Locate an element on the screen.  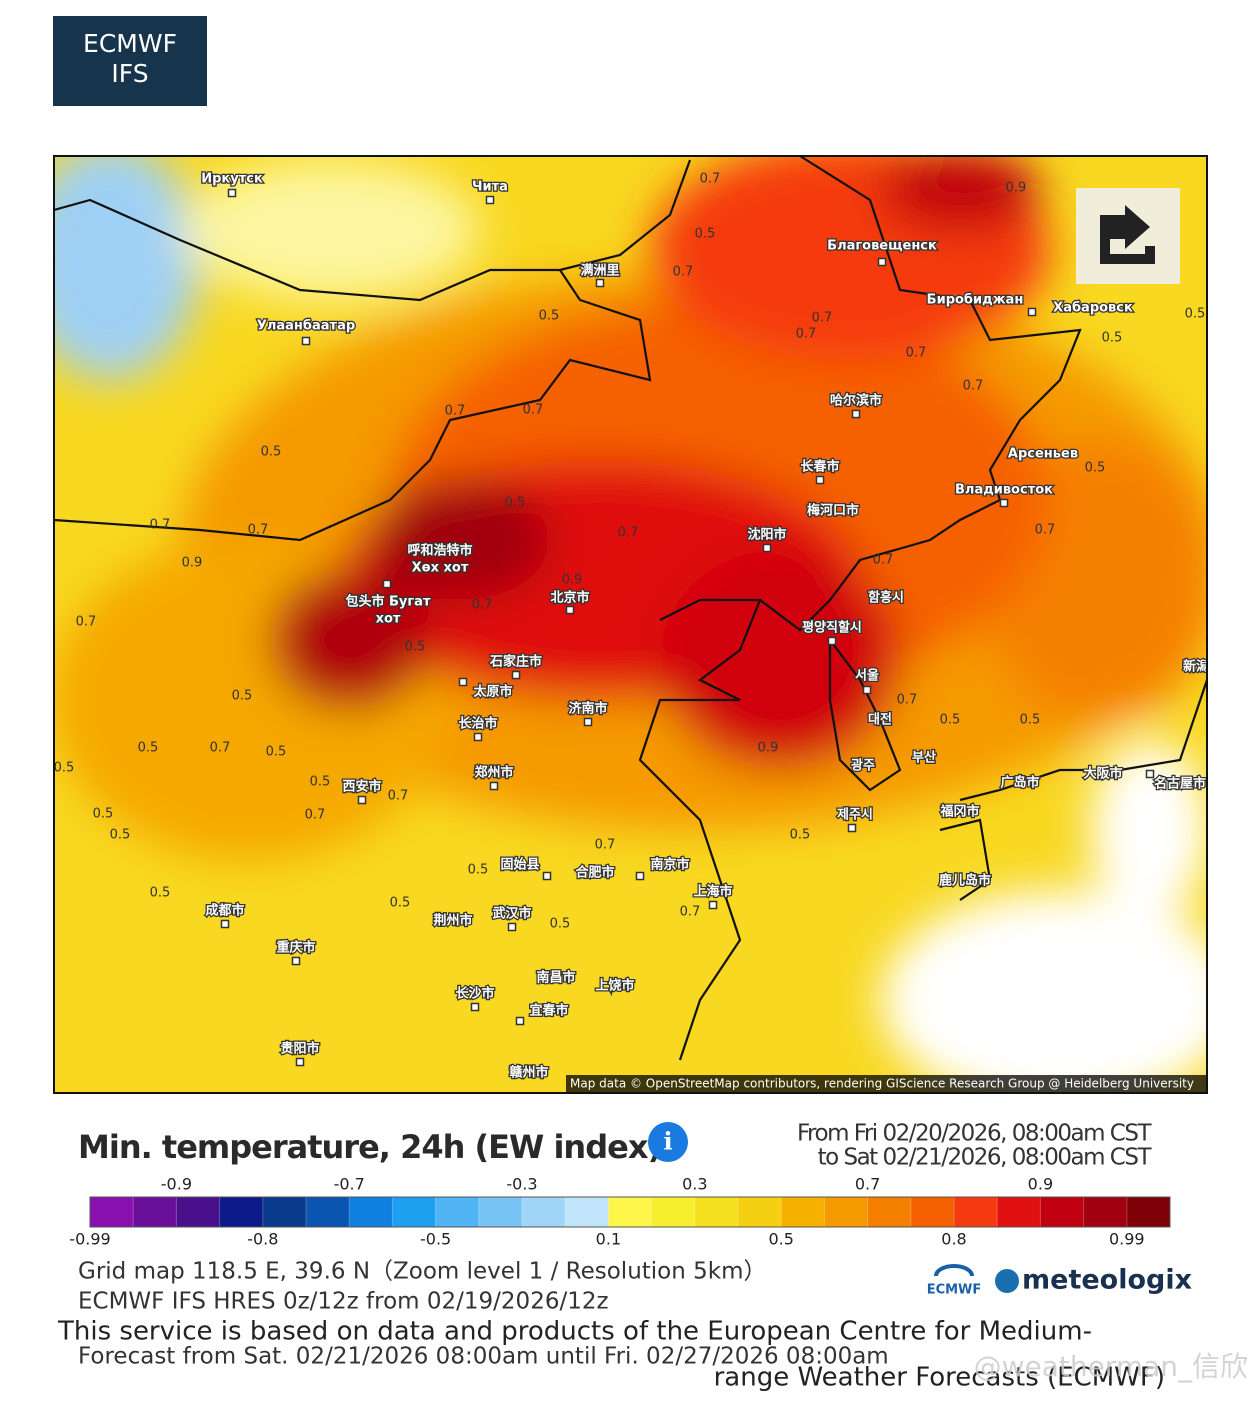
city-label: 贵阳市 is located at coordinates (299, 1049).